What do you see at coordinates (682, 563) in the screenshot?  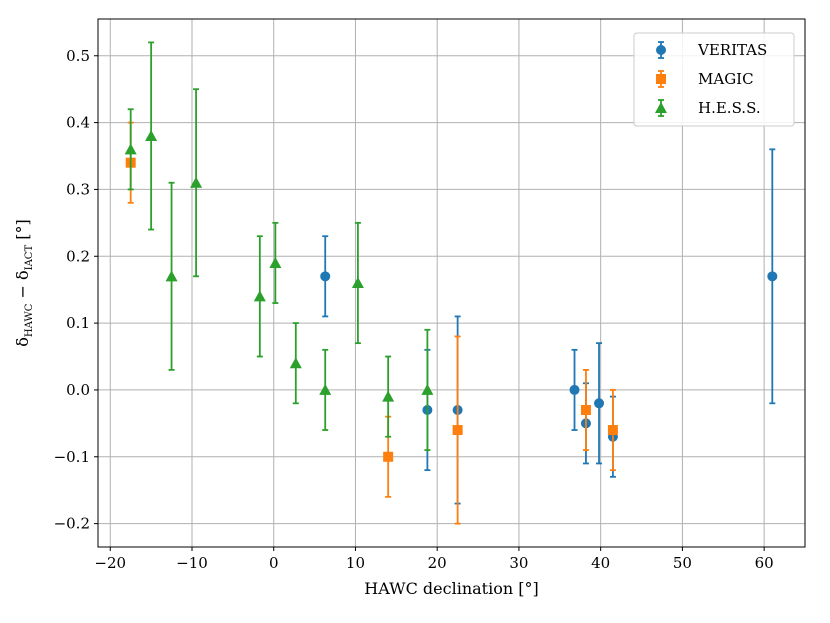 I see `x-tick-label: 50` at bounding box center [682, 563].